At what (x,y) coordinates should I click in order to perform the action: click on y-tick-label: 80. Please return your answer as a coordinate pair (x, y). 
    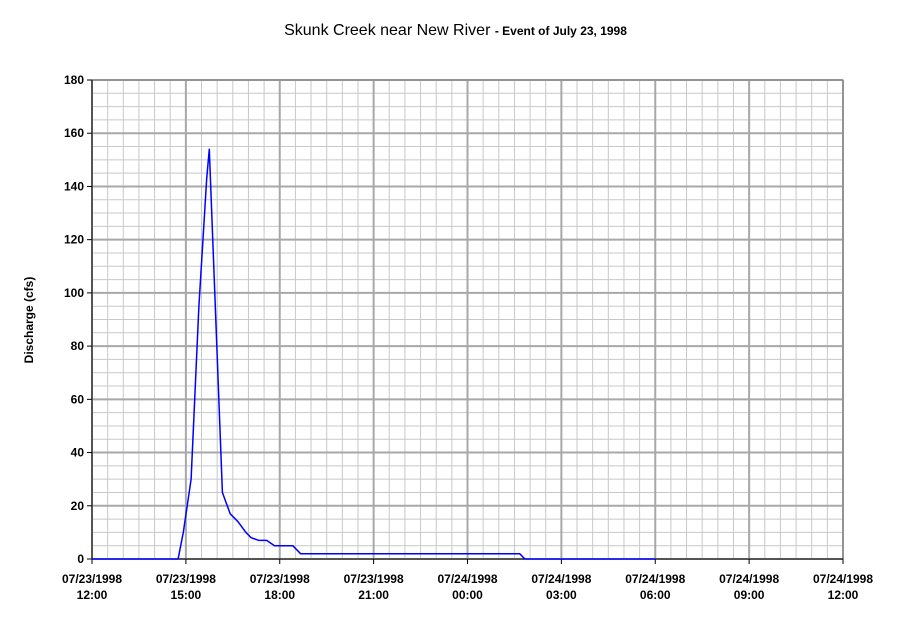
    Looking at the image, I should click on (78, 346).